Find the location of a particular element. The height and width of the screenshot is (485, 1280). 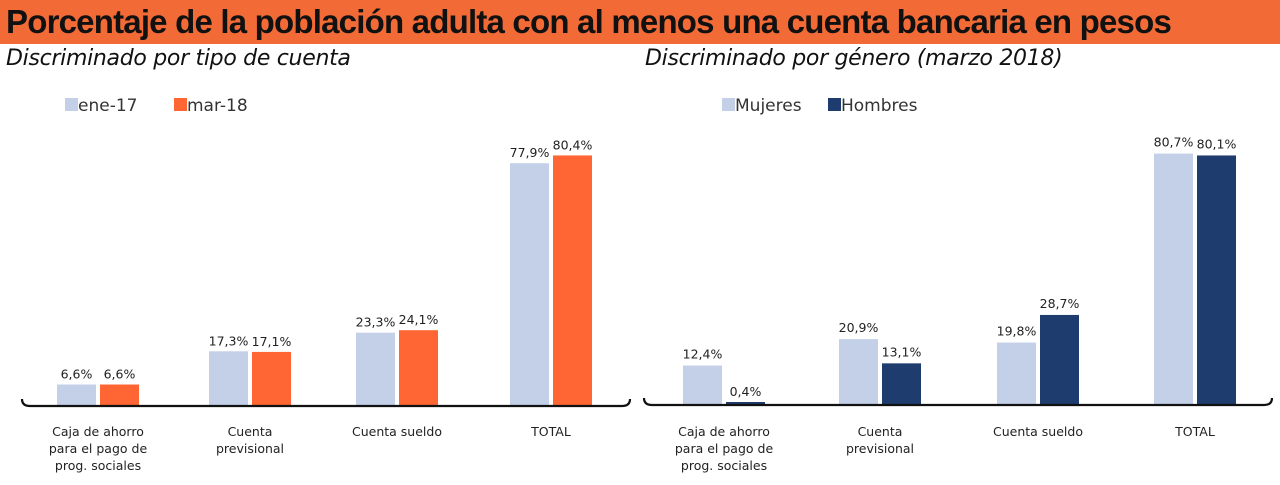

value-label-ene-17-1: 17,3% is located at coordinates (229, 340).